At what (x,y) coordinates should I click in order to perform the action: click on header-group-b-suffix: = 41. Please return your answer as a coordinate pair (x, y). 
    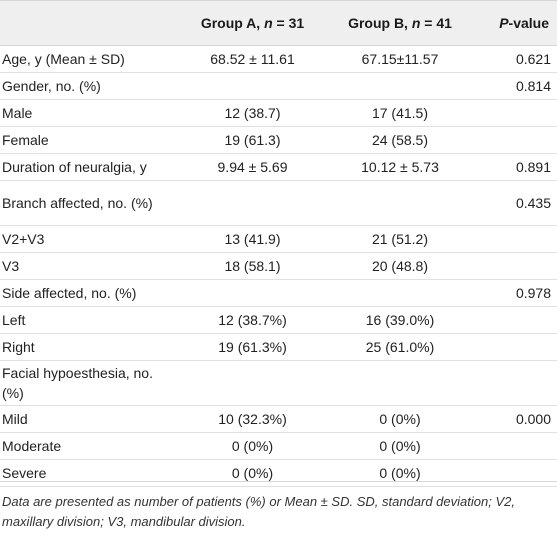
    Looking at the image, I should click on (436, 23).